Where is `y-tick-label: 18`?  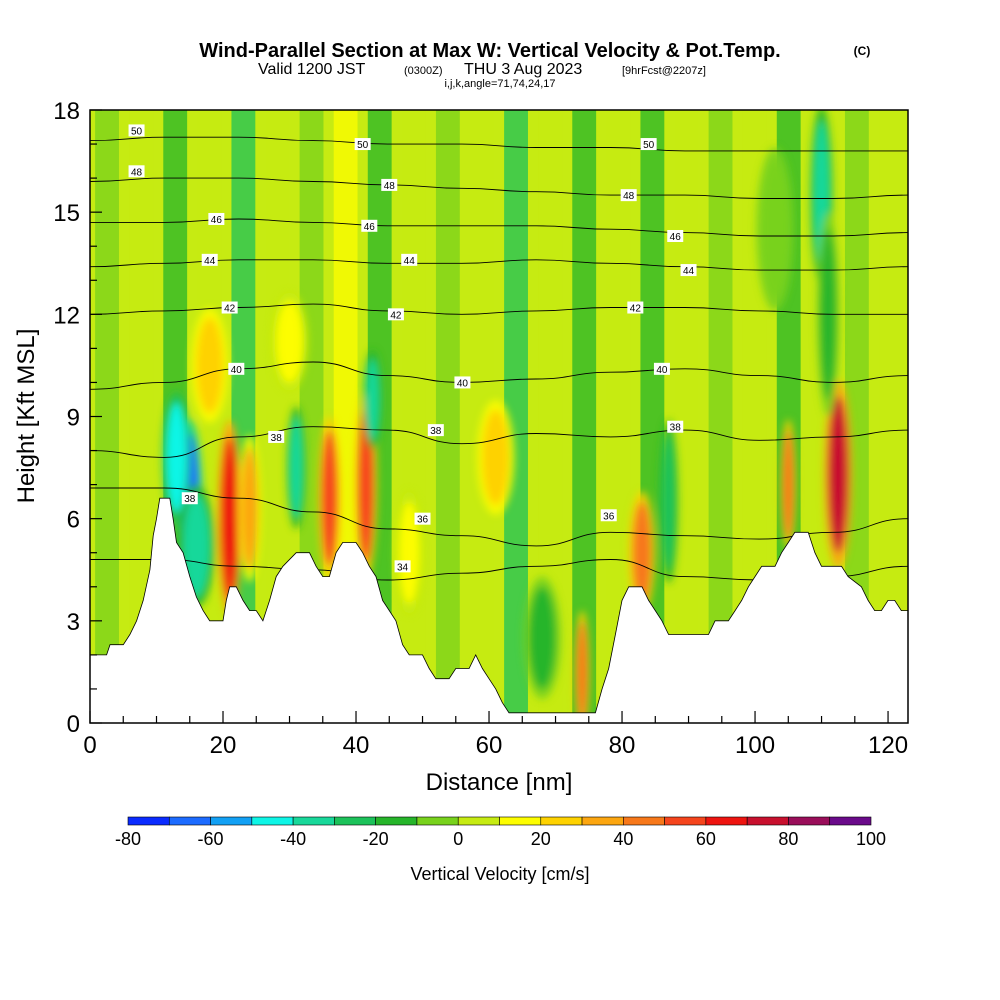
y-tick-label: 18 is located at coordinates (66, 111).